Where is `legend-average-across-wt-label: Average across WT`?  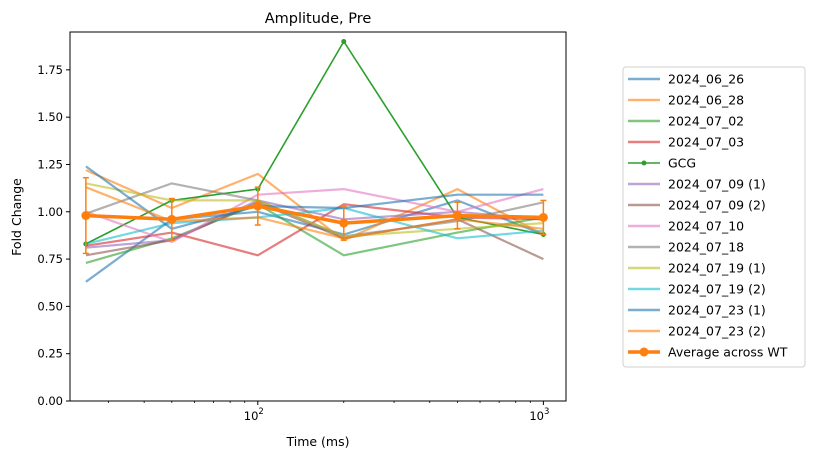
legend-average-across-wt-label: Average across WT is located at coordinates (728, 352).